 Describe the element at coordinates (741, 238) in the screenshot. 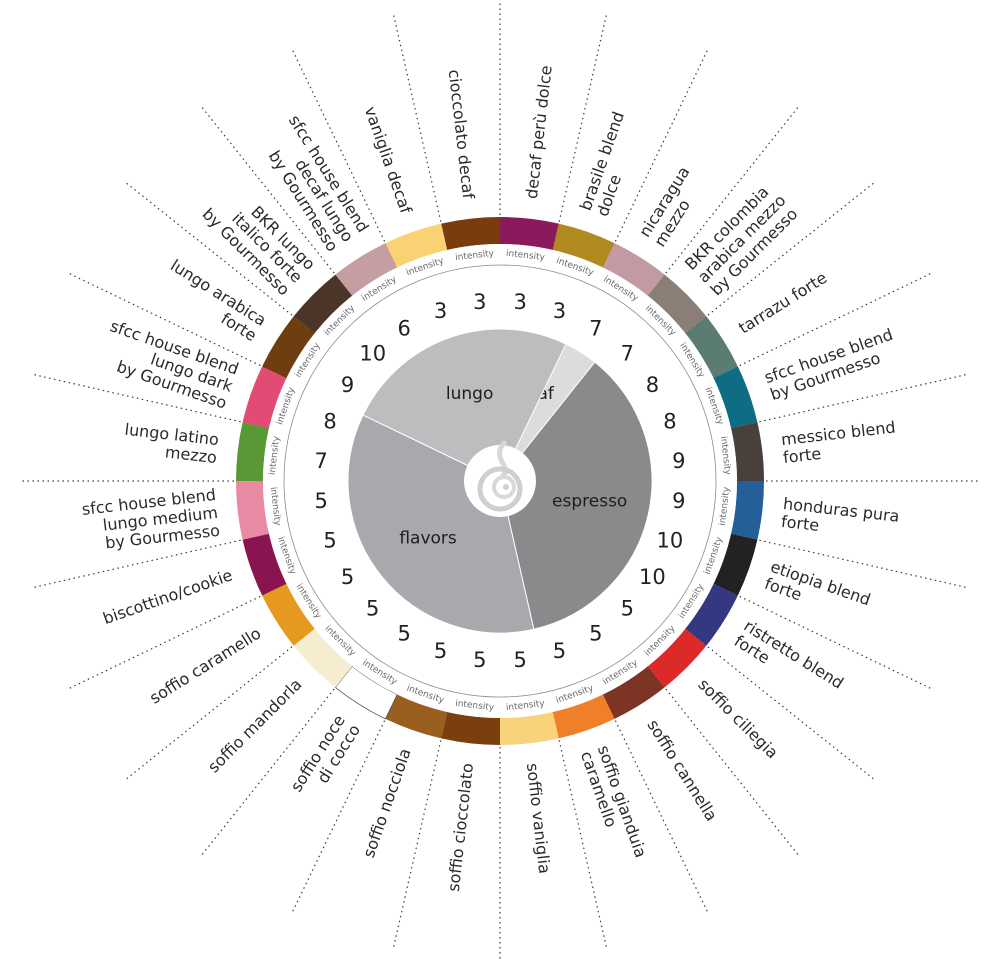

I see `product-label: BKR colombiaarabica mezzoby Gourmesso` at that location.